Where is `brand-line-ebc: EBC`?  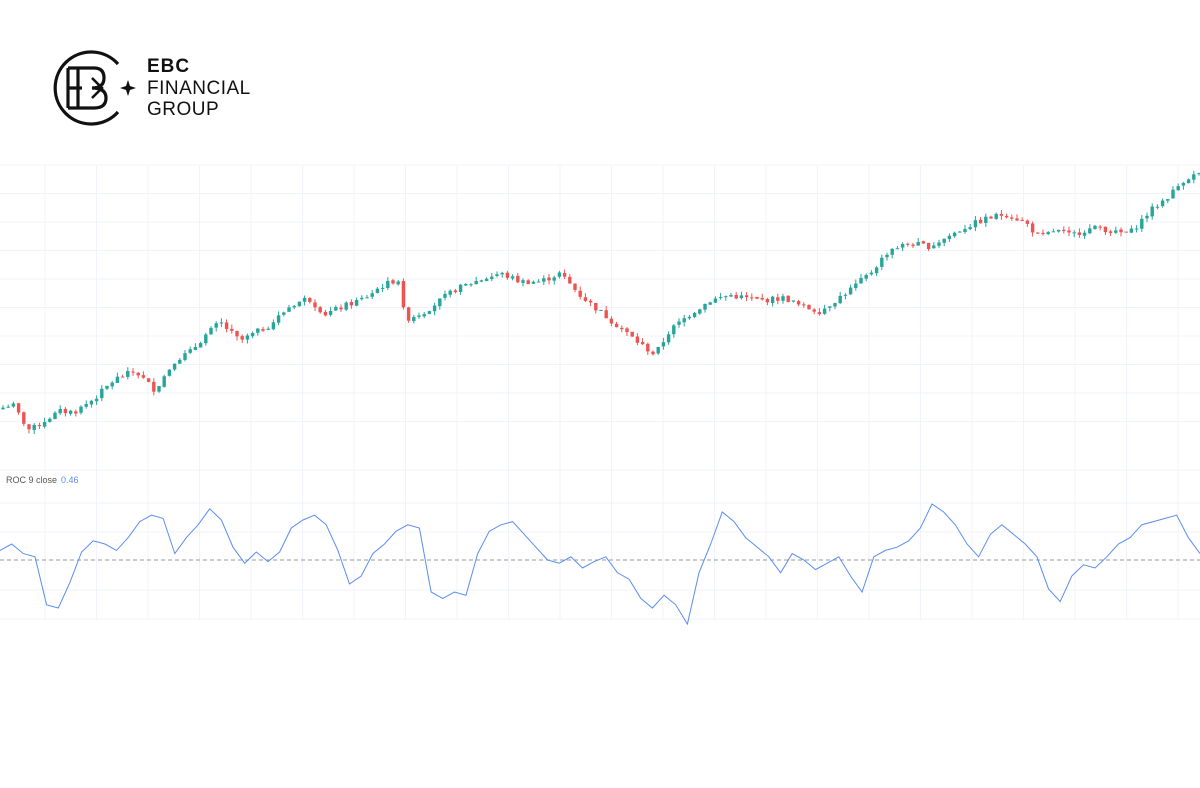
brand-line-ebc: EBC is located at coordinates (169, 66).